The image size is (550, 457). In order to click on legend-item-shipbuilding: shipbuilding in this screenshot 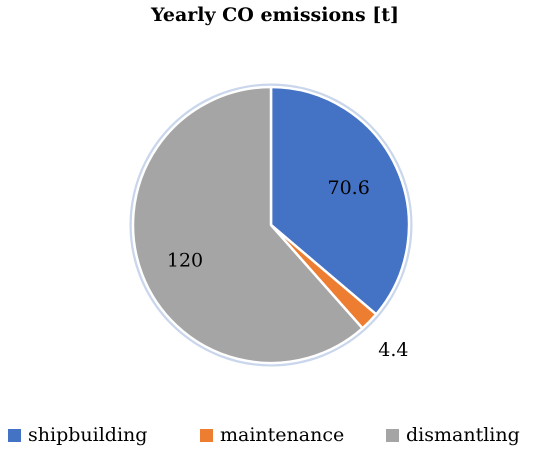, I will do `click(77, 435)`.